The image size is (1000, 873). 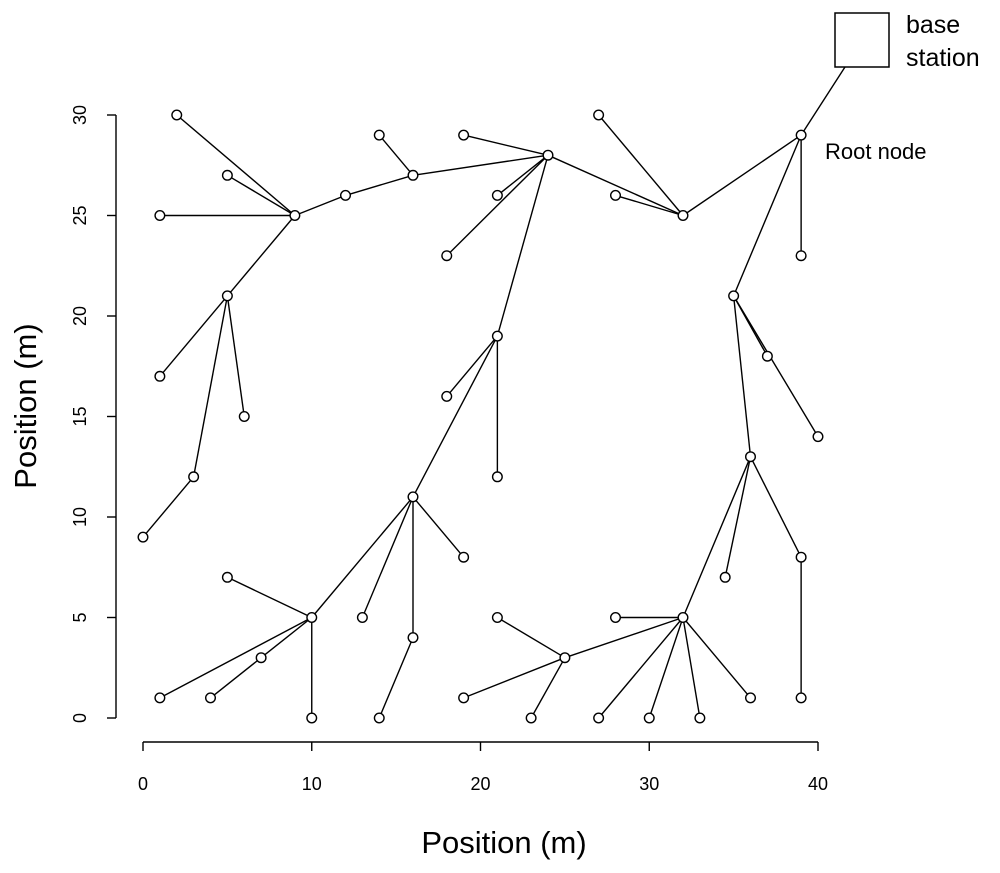 I want to click on root-node-label: Root node, so click(x=876, y=151).